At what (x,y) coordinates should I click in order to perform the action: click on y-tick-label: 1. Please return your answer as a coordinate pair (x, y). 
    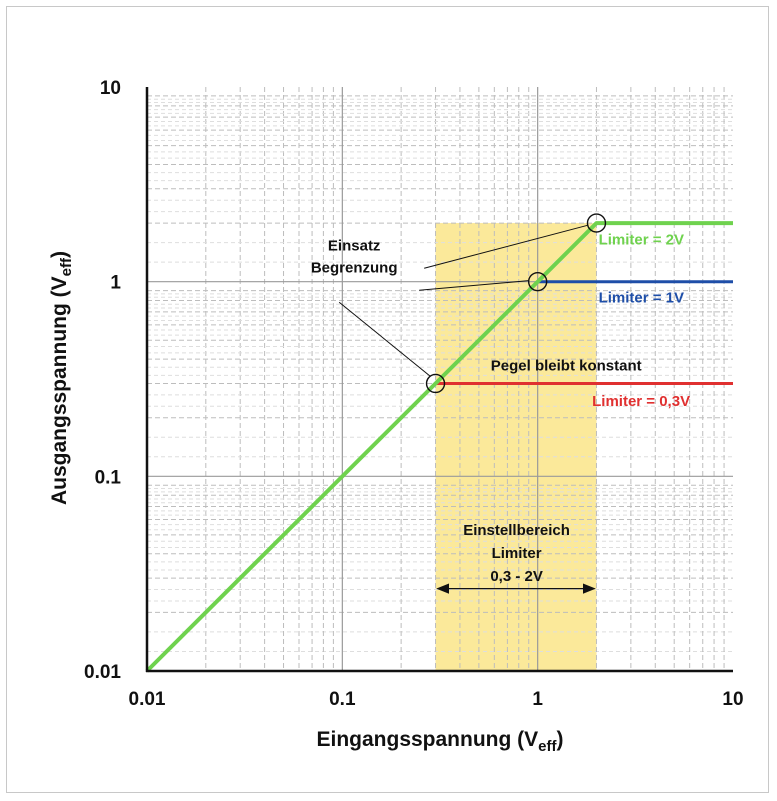
    Looking at the image, I should click on (115, 283).